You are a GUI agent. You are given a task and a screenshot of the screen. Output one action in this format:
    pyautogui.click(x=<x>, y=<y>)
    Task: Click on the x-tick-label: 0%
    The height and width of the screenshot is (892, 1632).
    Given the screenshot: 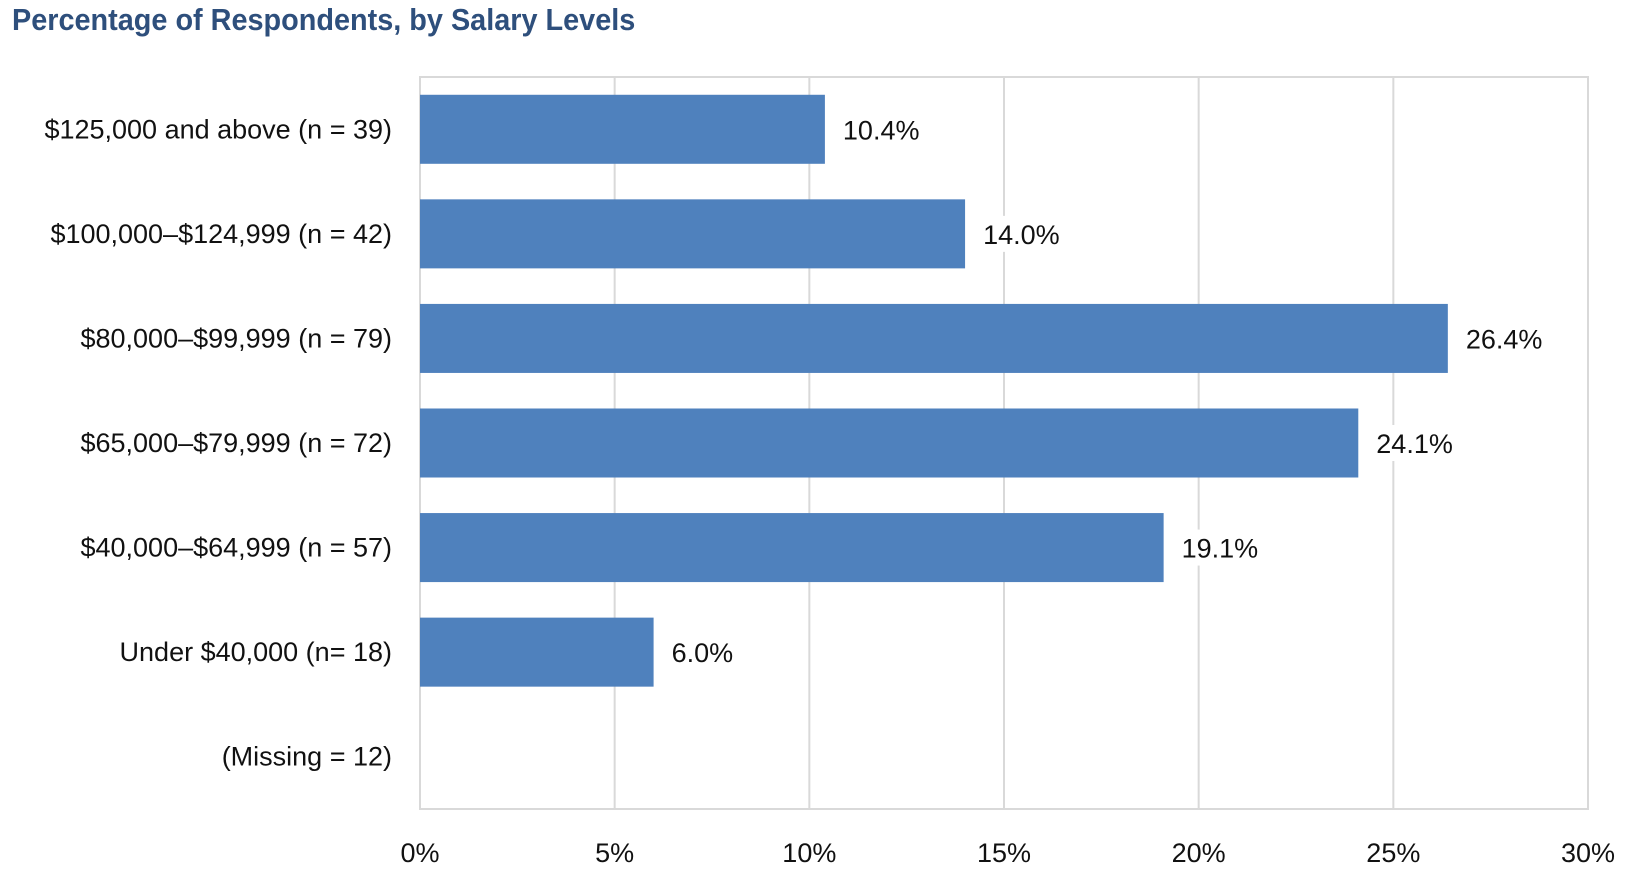 What is the action you would take?
    pyautogui.click(x=419, y=853)
    